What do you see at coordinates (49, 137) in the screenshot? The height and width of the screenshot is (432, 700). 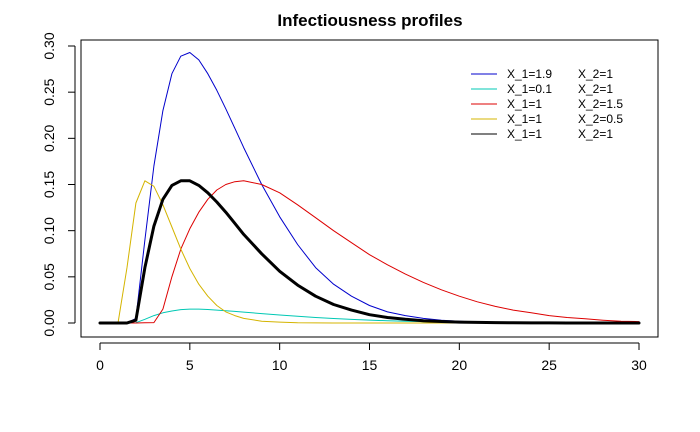 I see `y-tick-label: 0.20` at bounding box center [49, 137].